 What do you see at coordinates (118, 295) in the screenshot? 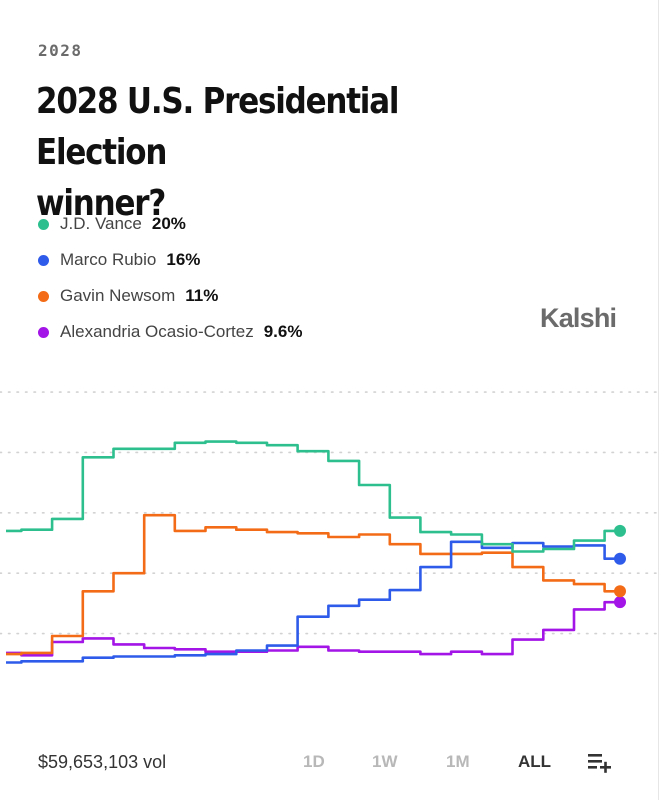
I see `legend-label: Gavin Newsom` at bounding box center [118, 295].